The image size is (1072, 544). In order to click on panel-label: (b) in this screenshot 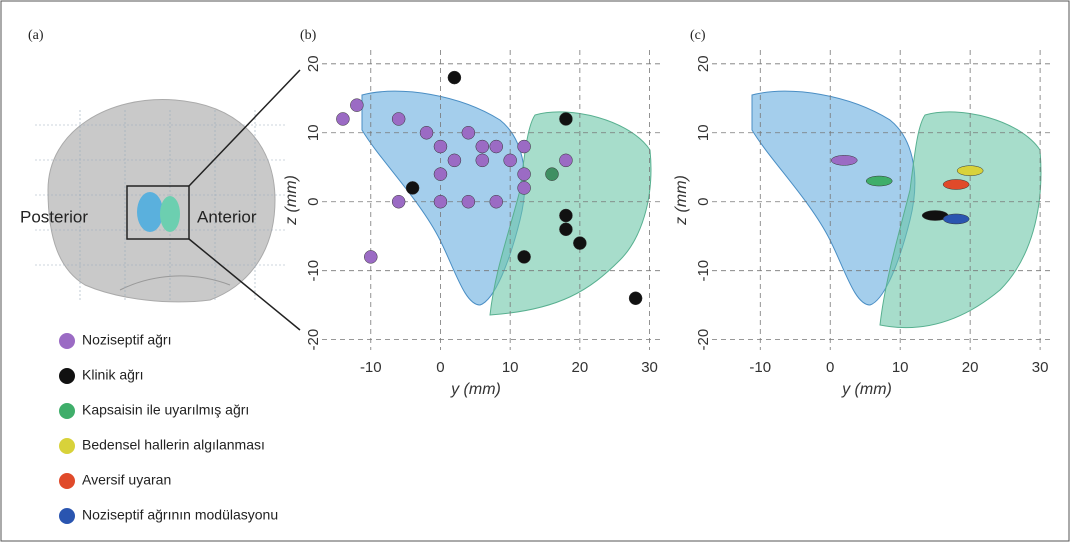, I will do `click(308, 35)`.